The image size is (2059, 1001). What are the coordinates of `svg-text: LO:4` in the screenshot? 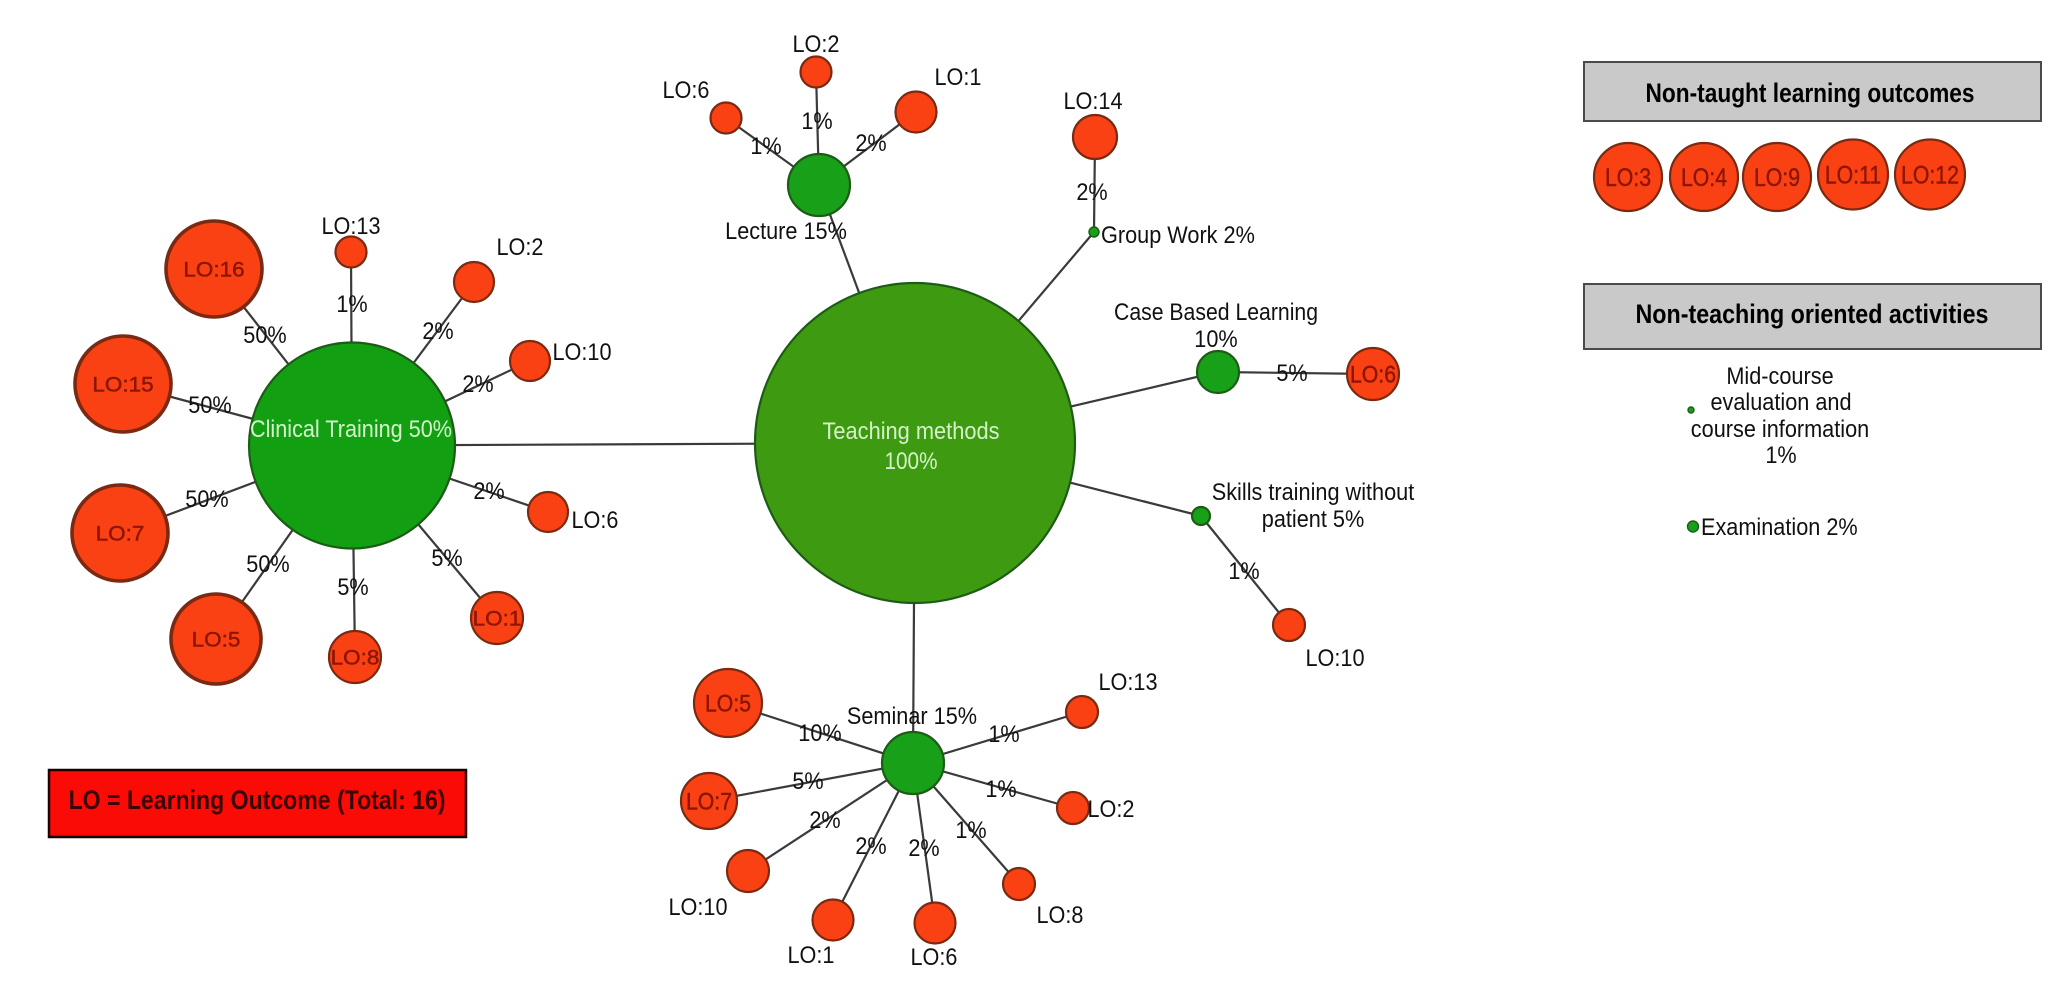 It's located at (1704, 178).